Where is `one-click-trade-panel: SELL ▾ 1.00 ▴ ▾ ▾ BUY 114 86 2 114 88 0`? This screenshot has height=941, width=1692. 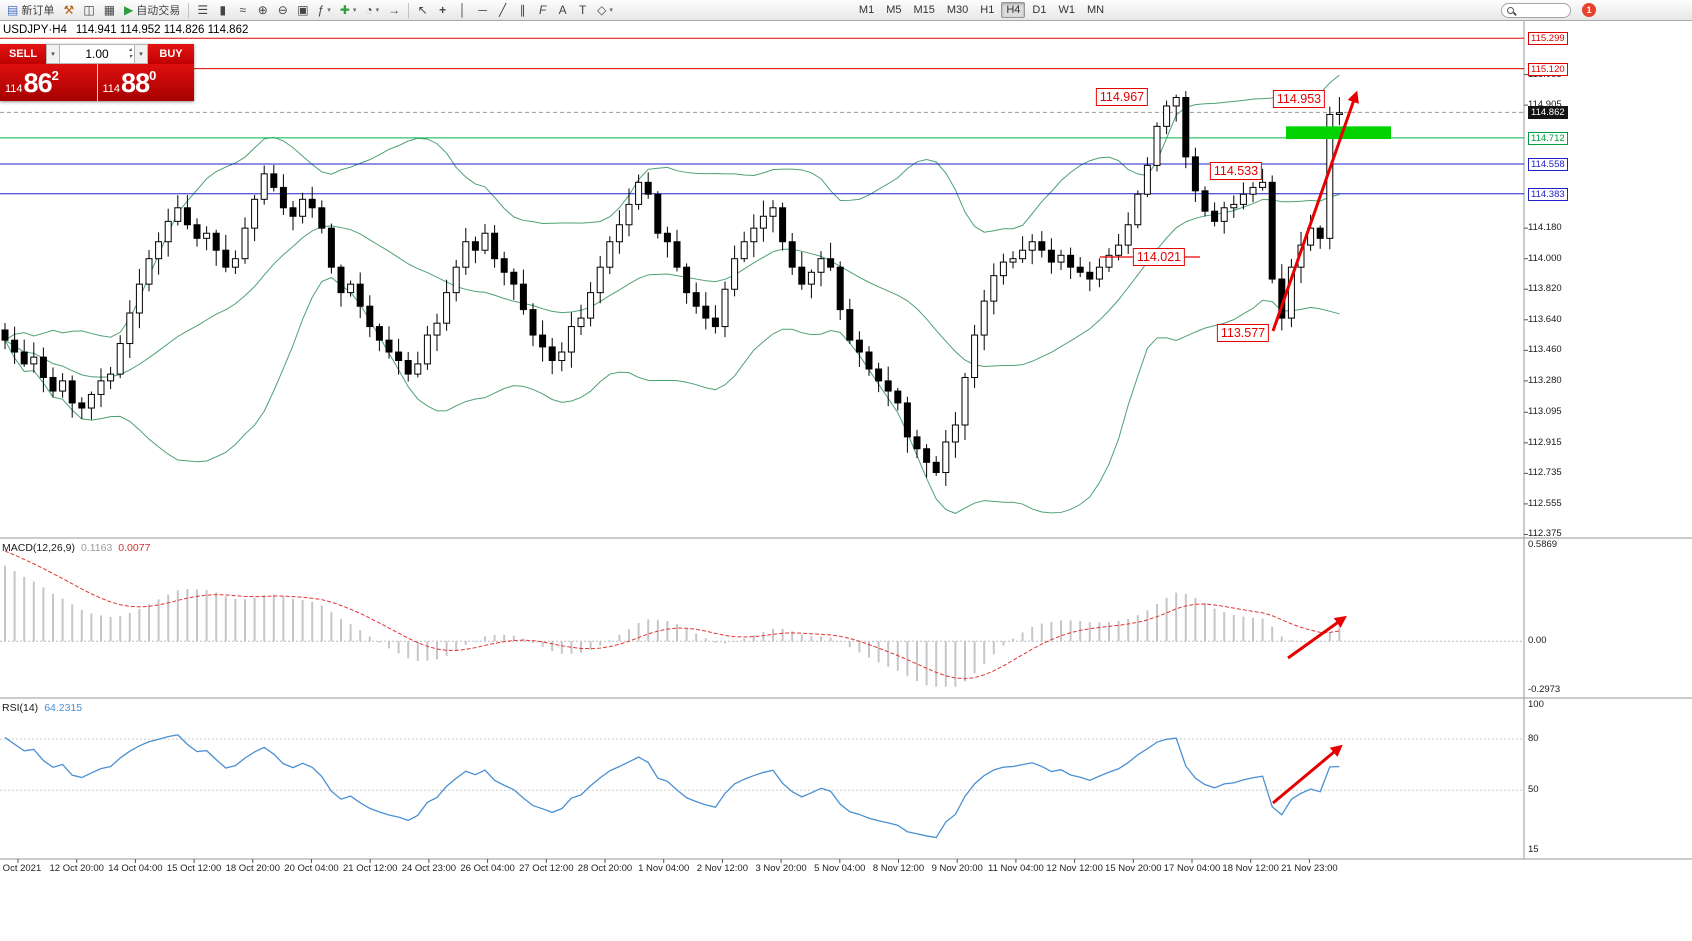
one-click-trade-panel: SELL ▾ 1.00 ▴ ▾ ▾ BUY 114 86 2 114 88 0 is located at coordinates (97, 72).